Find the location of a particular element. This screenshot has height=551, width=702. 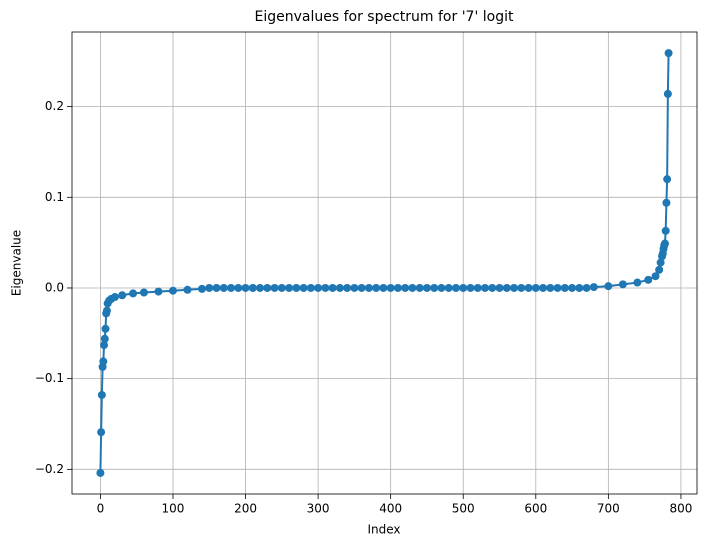

y-tick-label: 0.0 is located at coordinates (54, 287).